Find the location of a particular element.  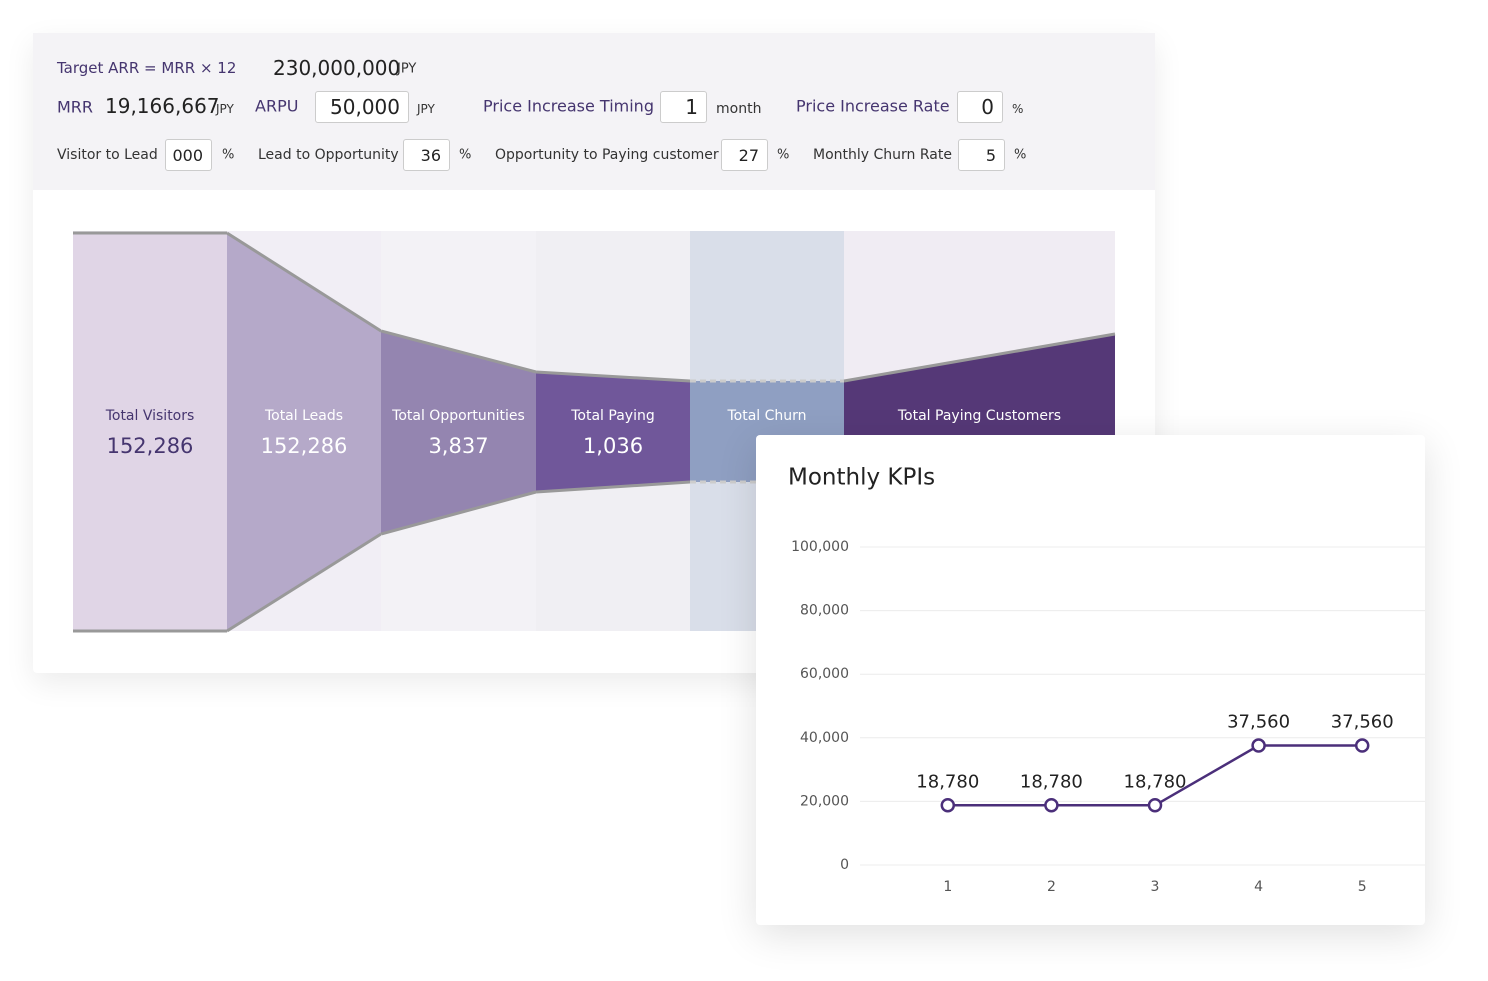

input-label: Price Increase Timing is located at coordinates (568, 106).